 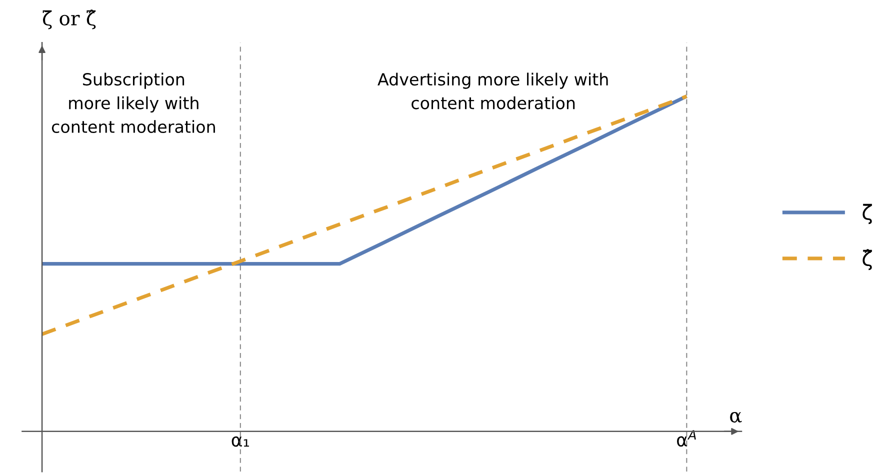 I want to click on y-axis-title: ζ̄ or ζ̂, so click(x=69, y=20).